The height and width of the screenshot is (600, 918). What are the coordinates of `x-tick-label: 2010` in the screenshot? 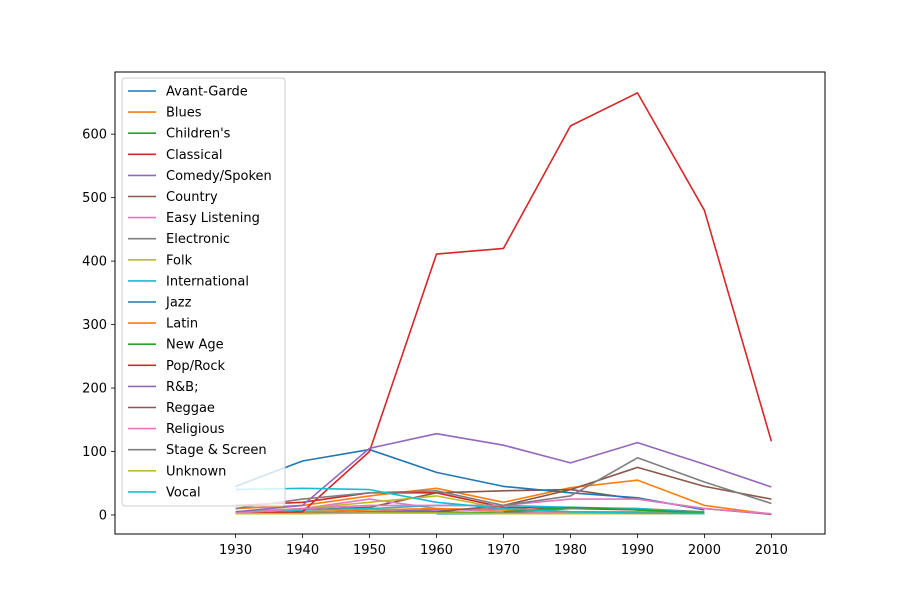 It's located at (771, 550).